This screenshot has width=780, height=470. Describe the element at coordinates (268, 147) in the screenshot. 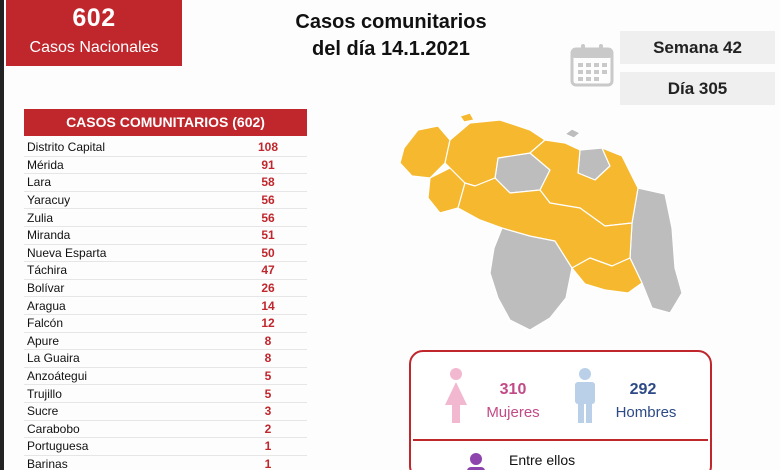

I see `state-count: 108` at that location.